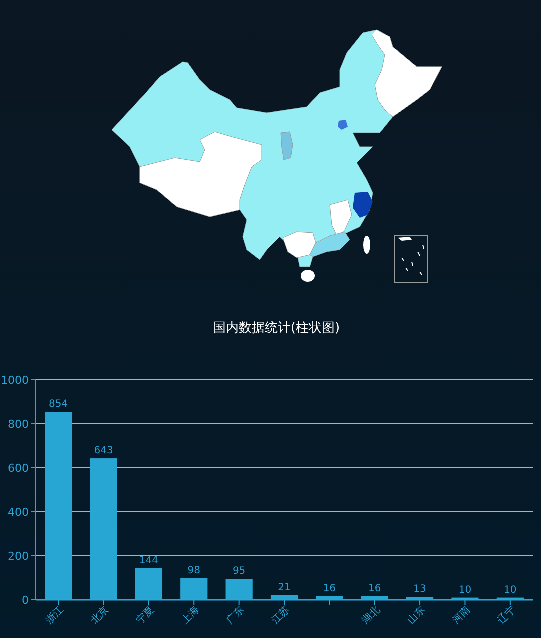 Image resolution: width=541 pixels, height=638 pixels. Describe the element at coordinates (280, 615) in the screenshot. I see `x-tick-label: 江苏` at that location.